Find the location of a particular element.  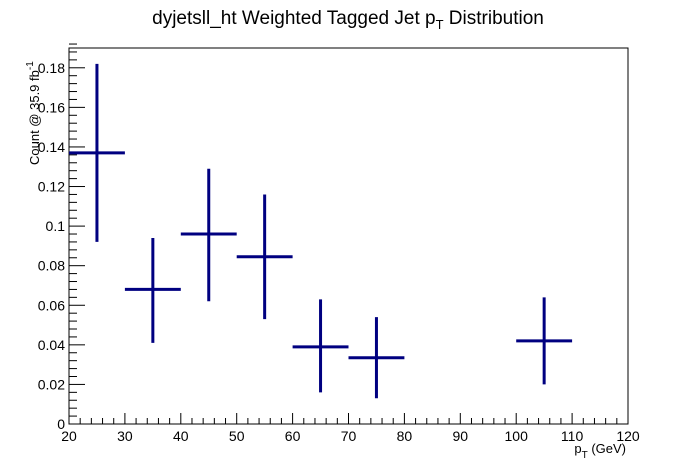

y-tick-label: 0.18 is located at coordinates (51, 68).